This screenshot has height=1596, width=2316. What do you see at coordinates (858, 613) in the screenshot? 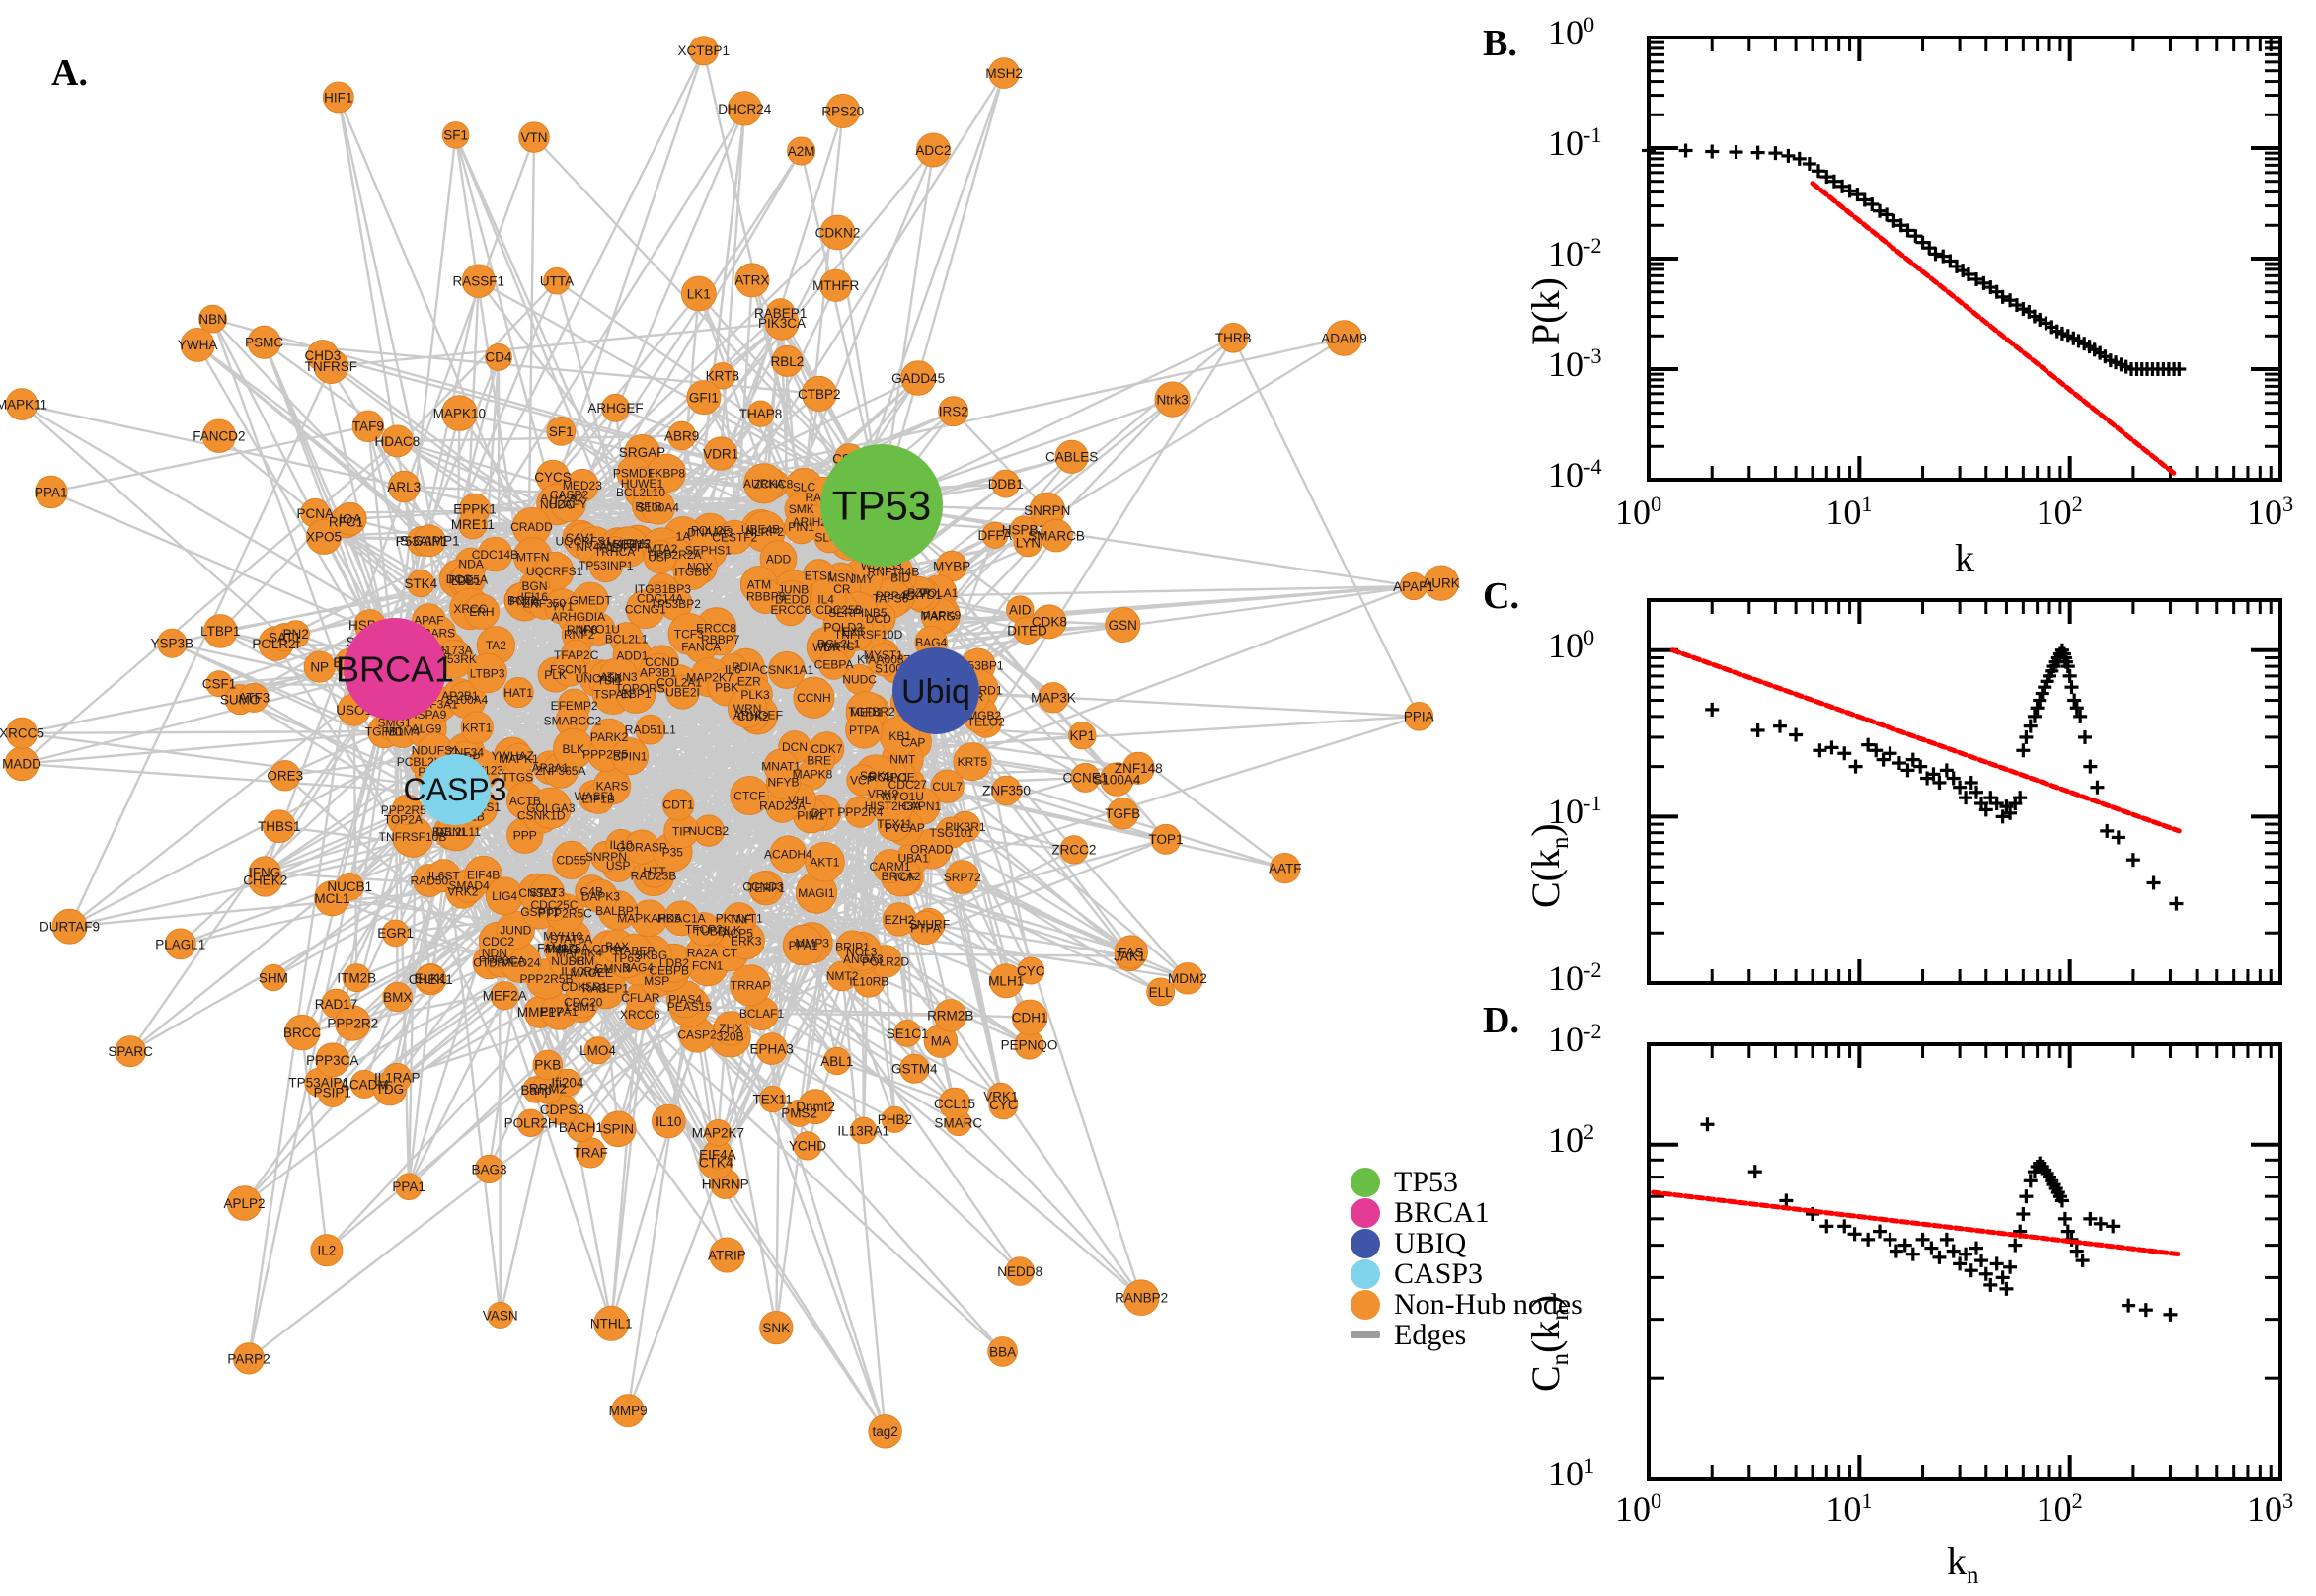
I see `svg-text: SERPINB5` at bounding box center [858, 613].